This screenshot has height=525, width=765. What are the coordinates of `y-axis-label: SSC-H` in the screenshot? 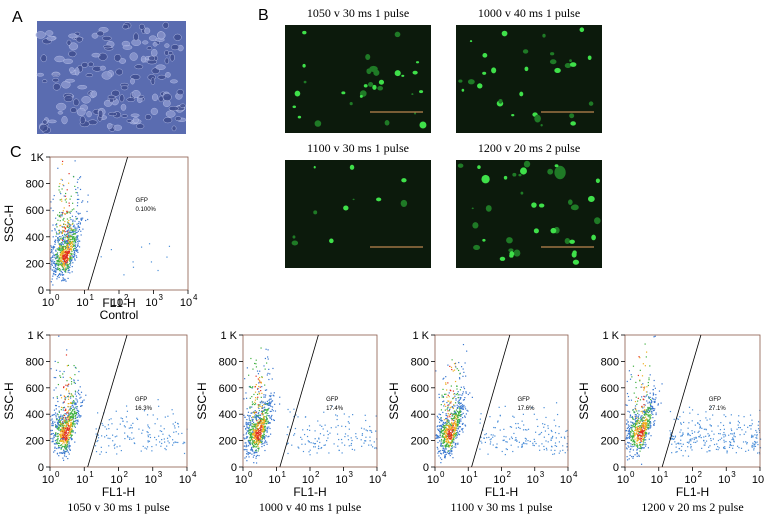 It's located at (9, 223).